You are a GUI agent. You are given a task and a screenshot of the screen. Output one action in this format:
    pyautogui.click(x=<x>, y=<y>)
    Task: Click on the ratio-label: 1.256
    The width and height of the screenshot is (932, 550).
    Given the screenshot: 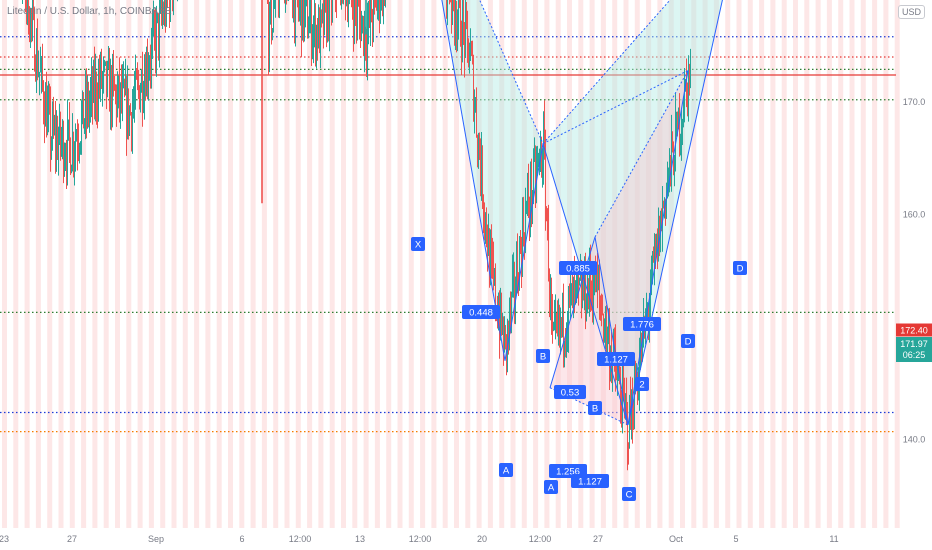 What is the action you would take?
    pyautogui.click(x=568, y=472)
    